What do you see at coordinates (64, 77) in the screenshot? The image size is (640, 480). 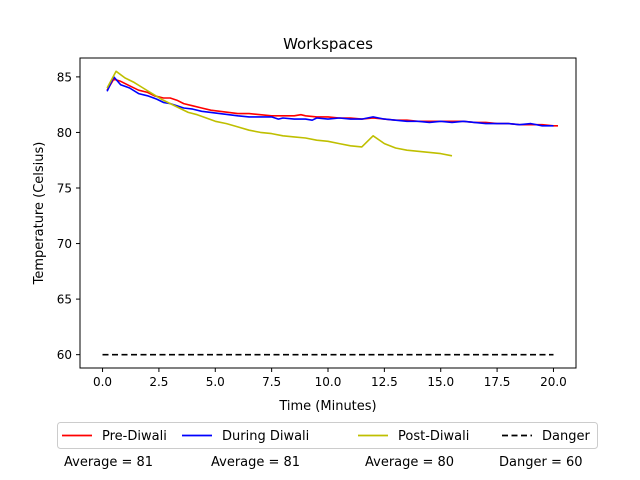 I see `y-tick-label: 85` at bounding box center [64, 77].